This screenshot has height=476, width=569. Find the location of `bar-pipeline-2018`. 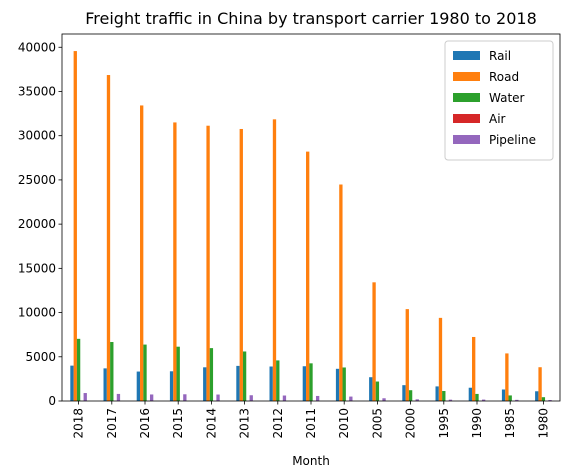

bar-pipeline-2018 is located at coordinates (85, 397).